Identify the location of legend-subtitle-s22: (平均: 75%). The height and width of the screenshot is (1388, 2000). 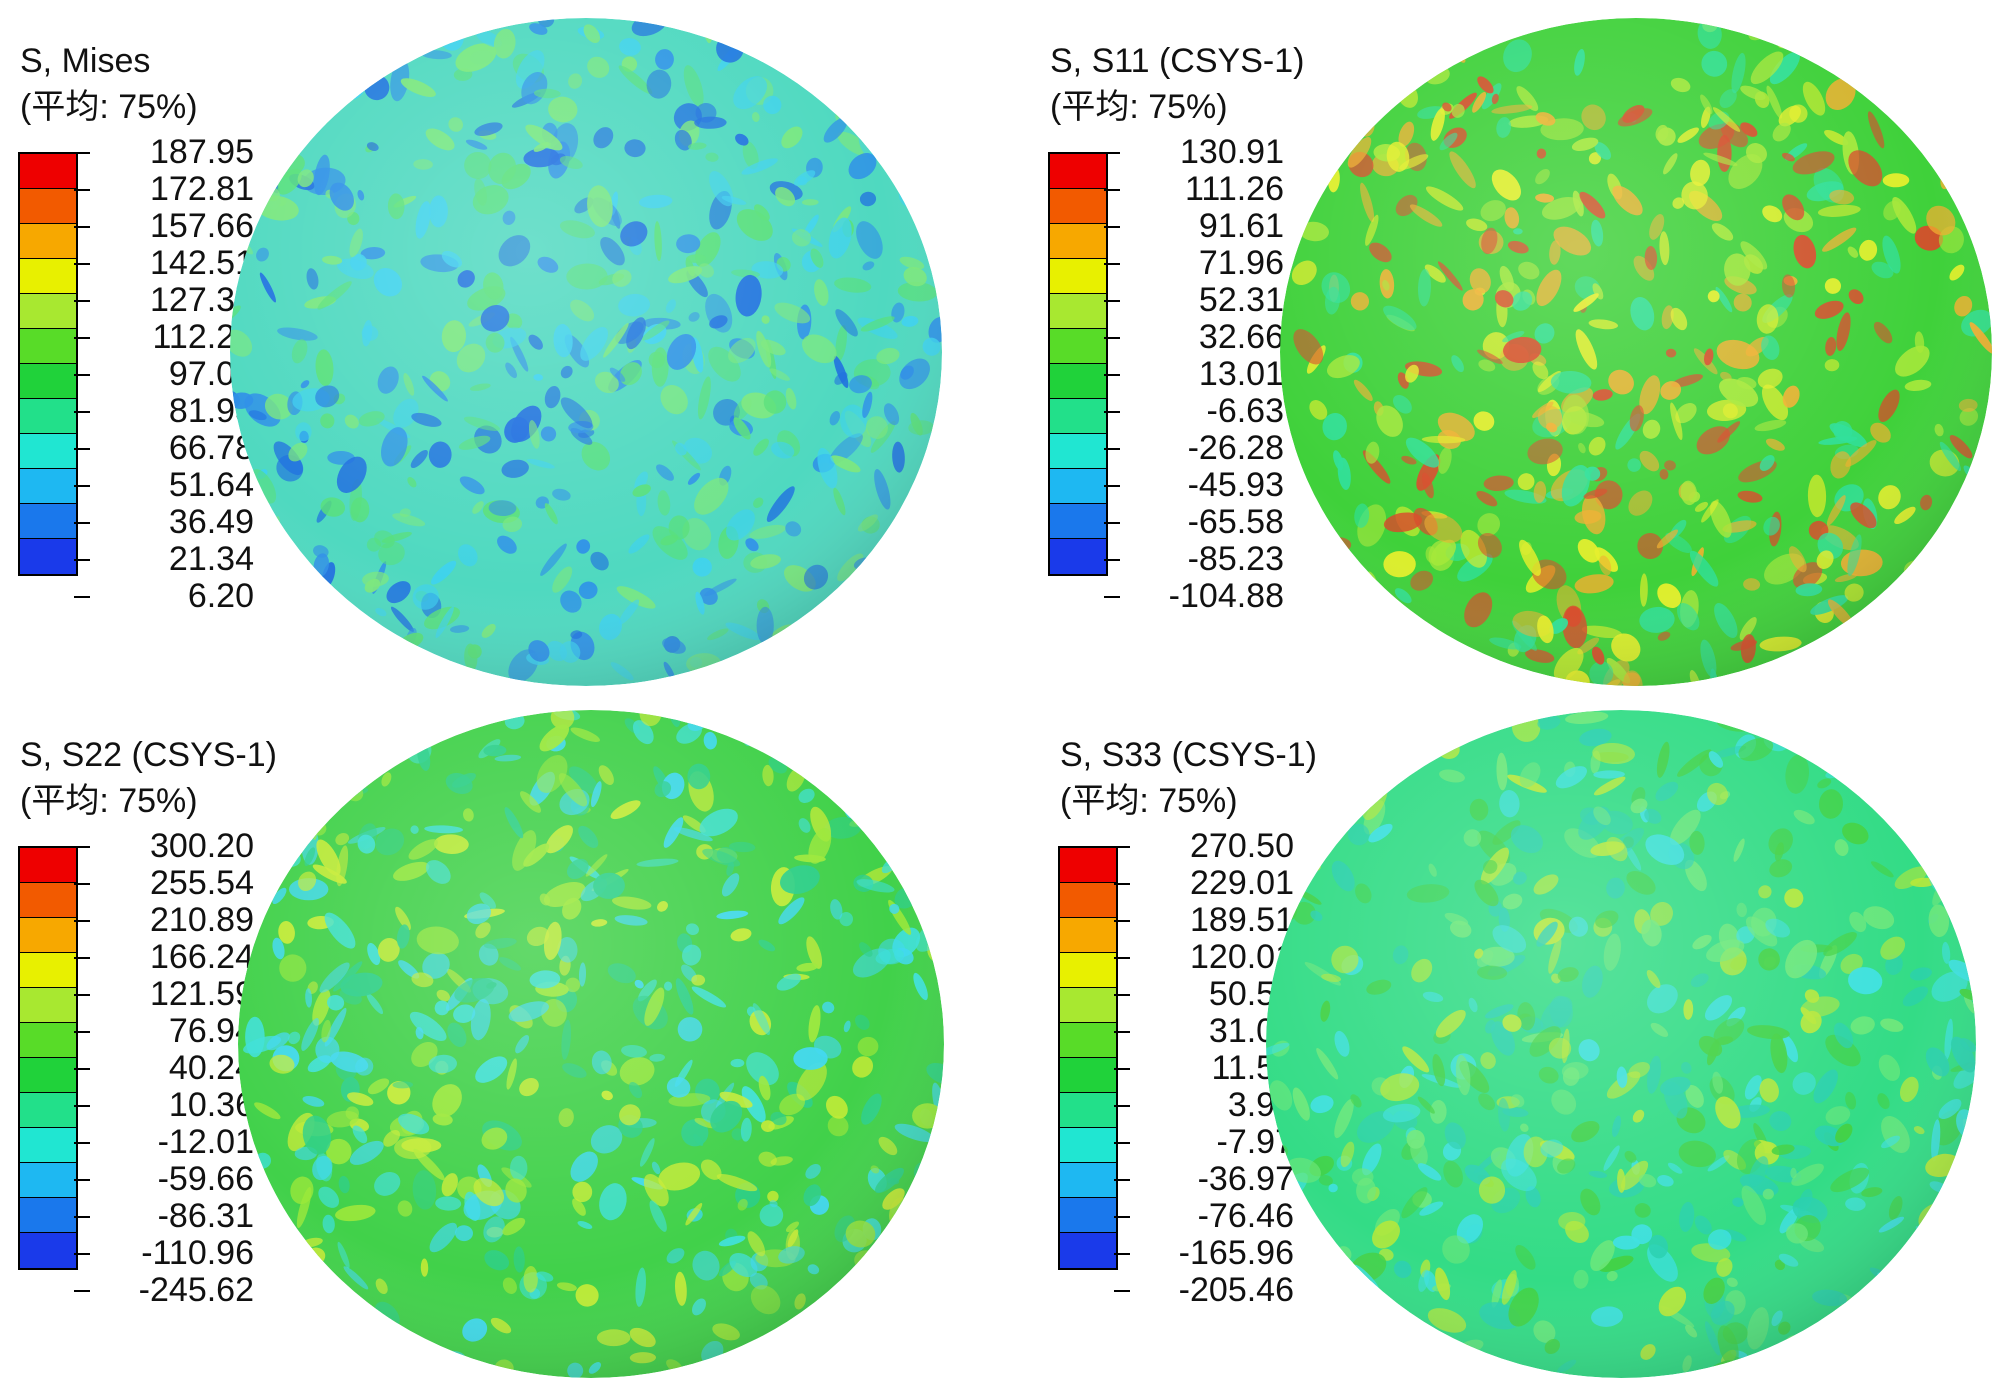
(109, 801).